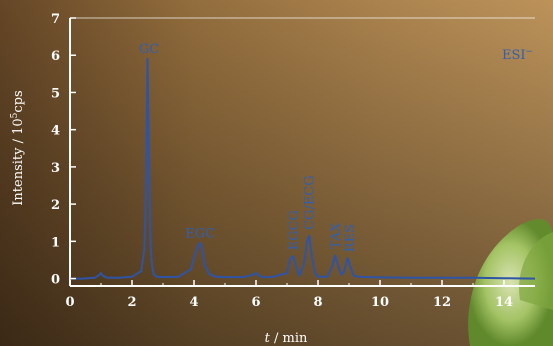 The image size is (553, 346). Describe the element at coordinates (289, 295) in the screenshot. I see `x-ticks: 0 2 4 6 8 10 12 14` at that location.